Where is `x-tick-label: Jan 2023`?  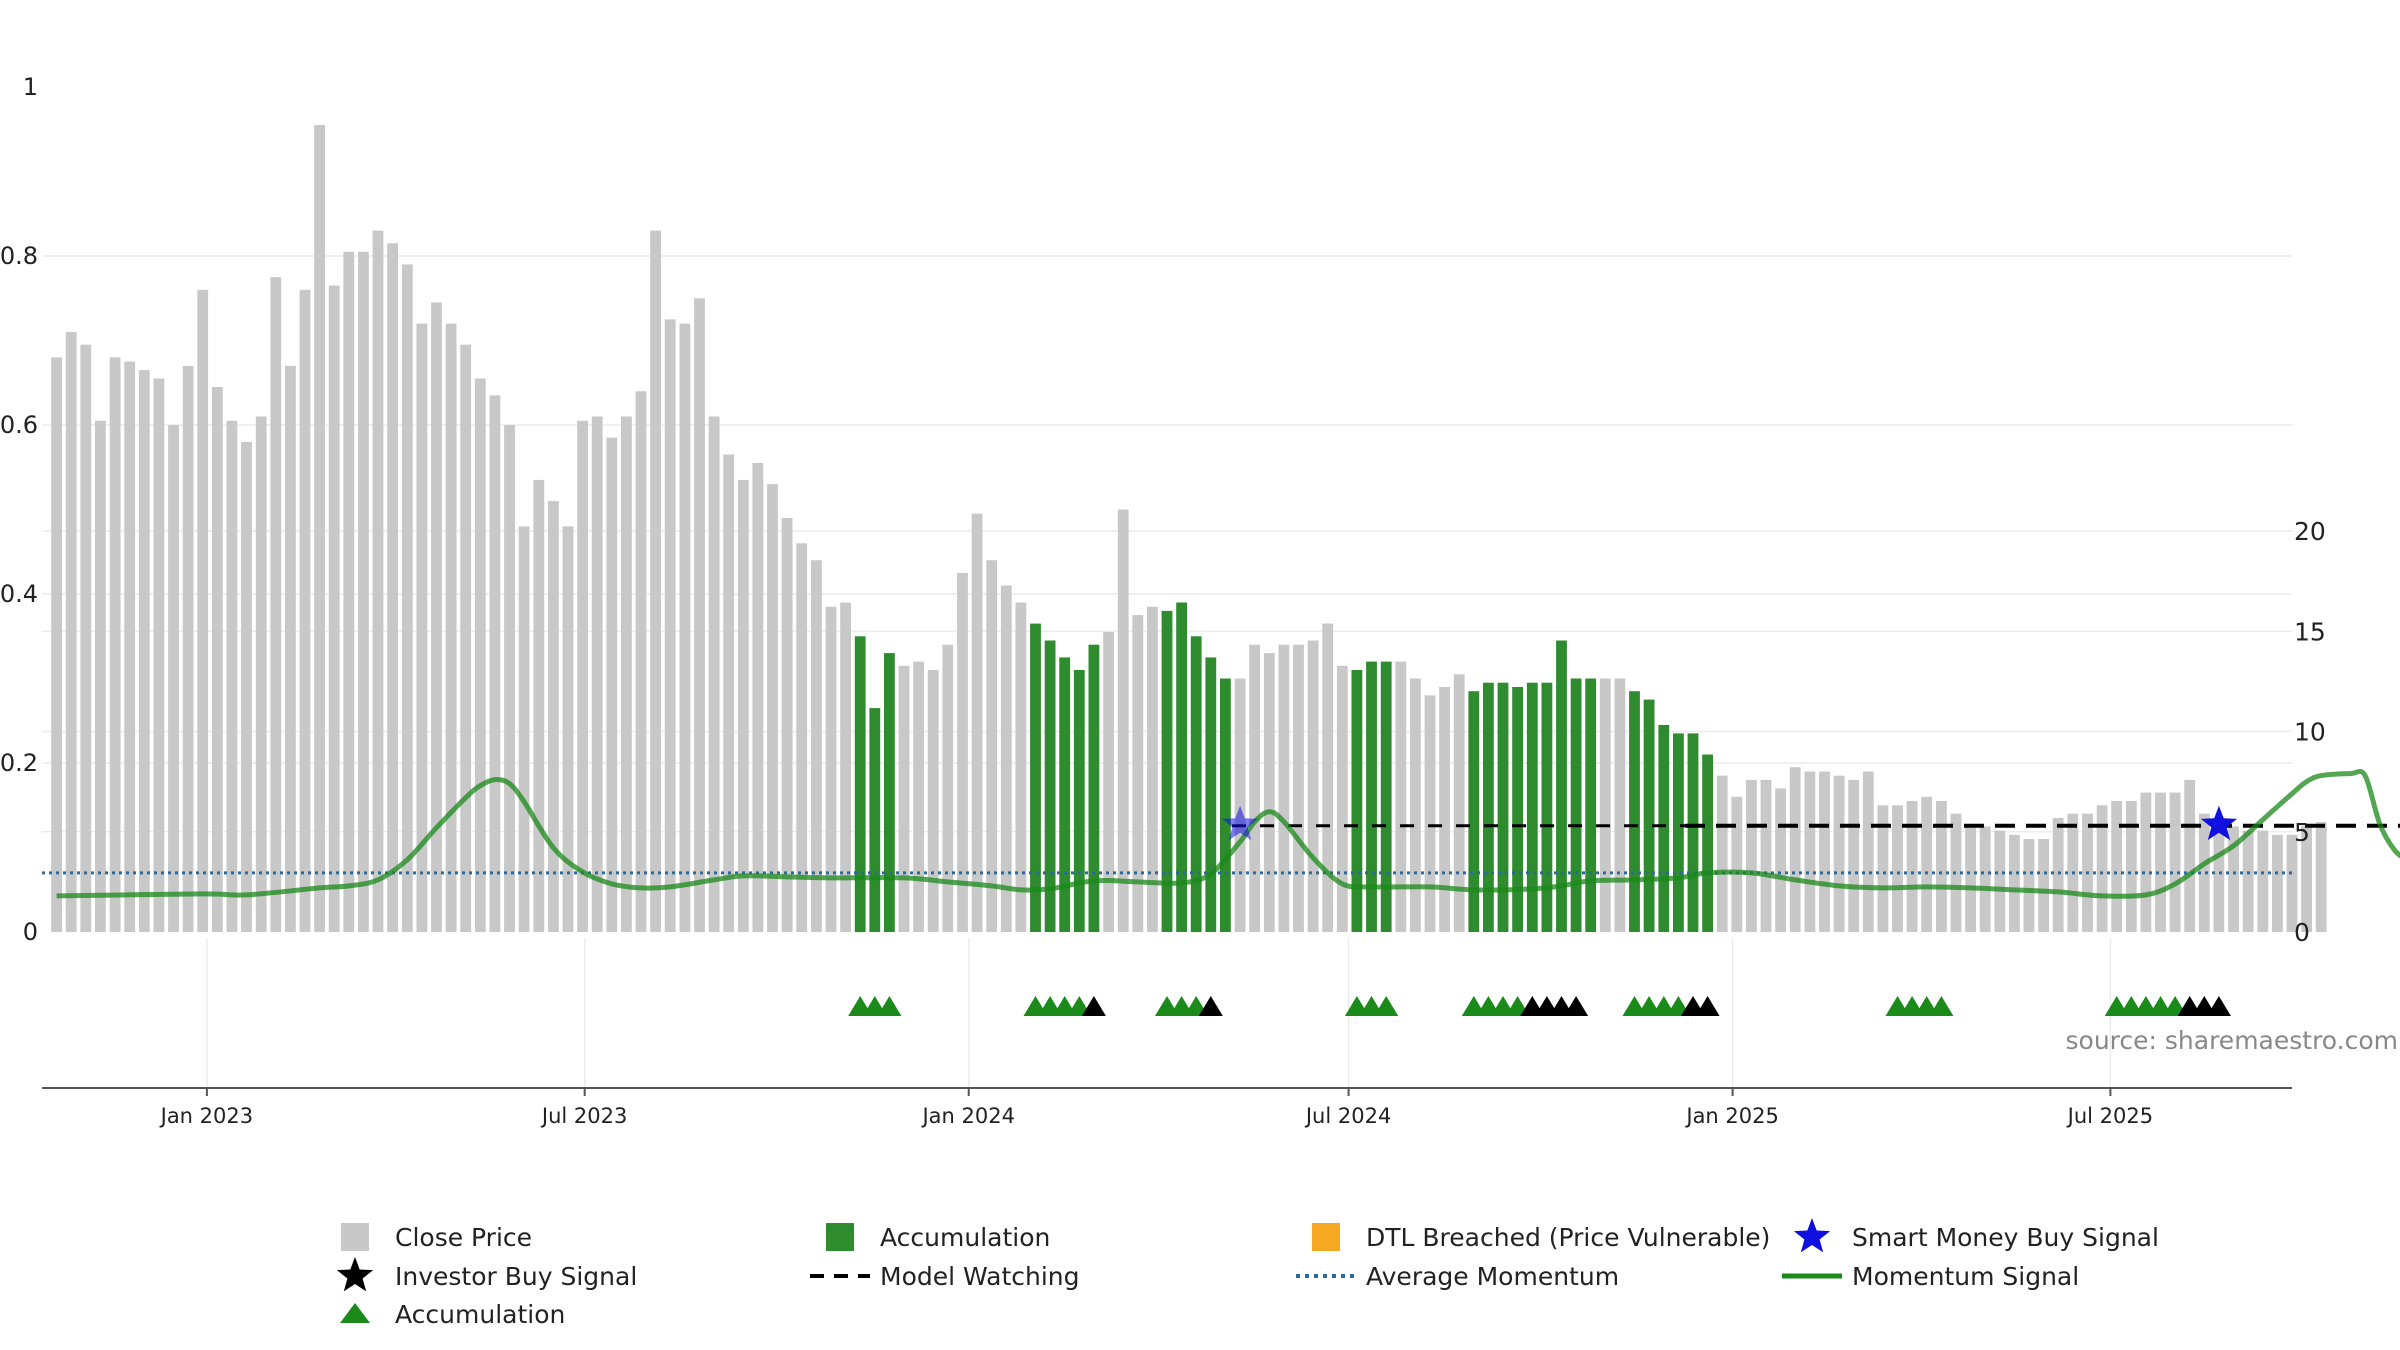
x-tick-label: Jan 2023 is located at coordinates (206, 1116).